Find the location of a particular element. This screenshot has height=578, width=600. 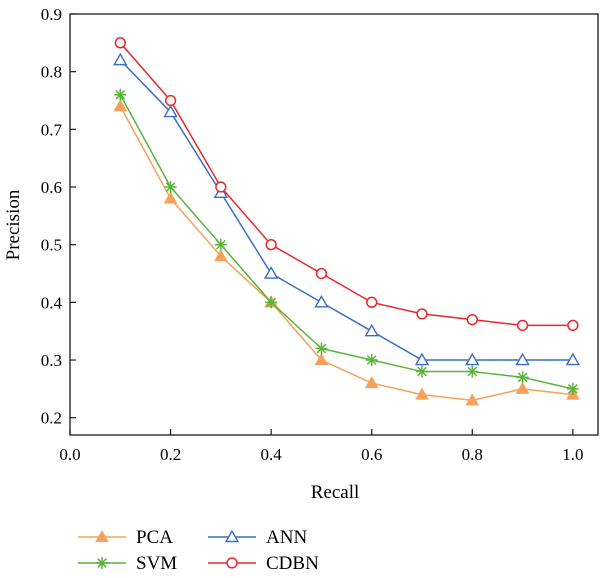

y-tick-label: 0.6 is located at coordinates (51, 187).